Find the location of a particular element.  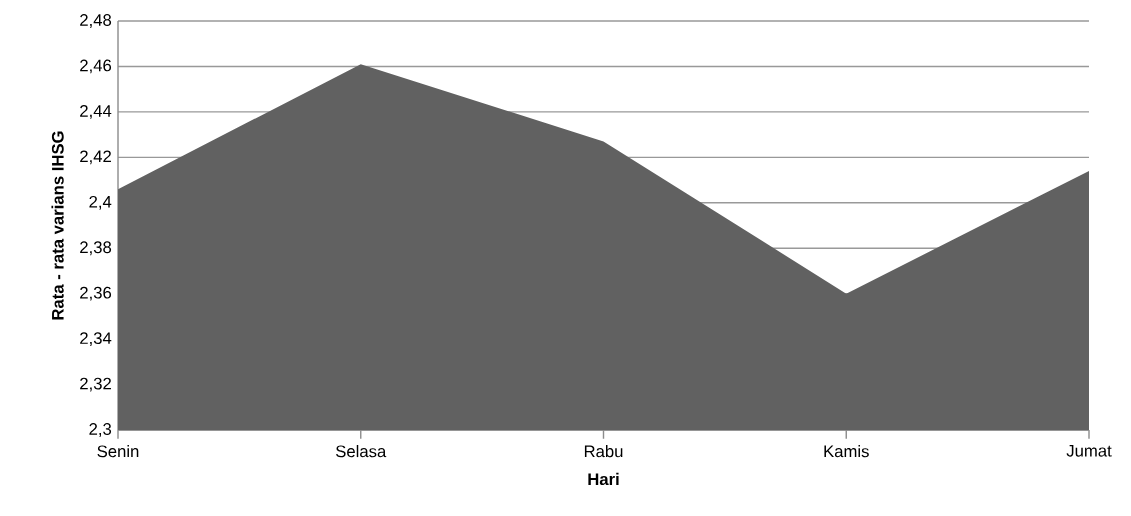

y-tick-label: 2,46 is located at coordinates (96, 66).